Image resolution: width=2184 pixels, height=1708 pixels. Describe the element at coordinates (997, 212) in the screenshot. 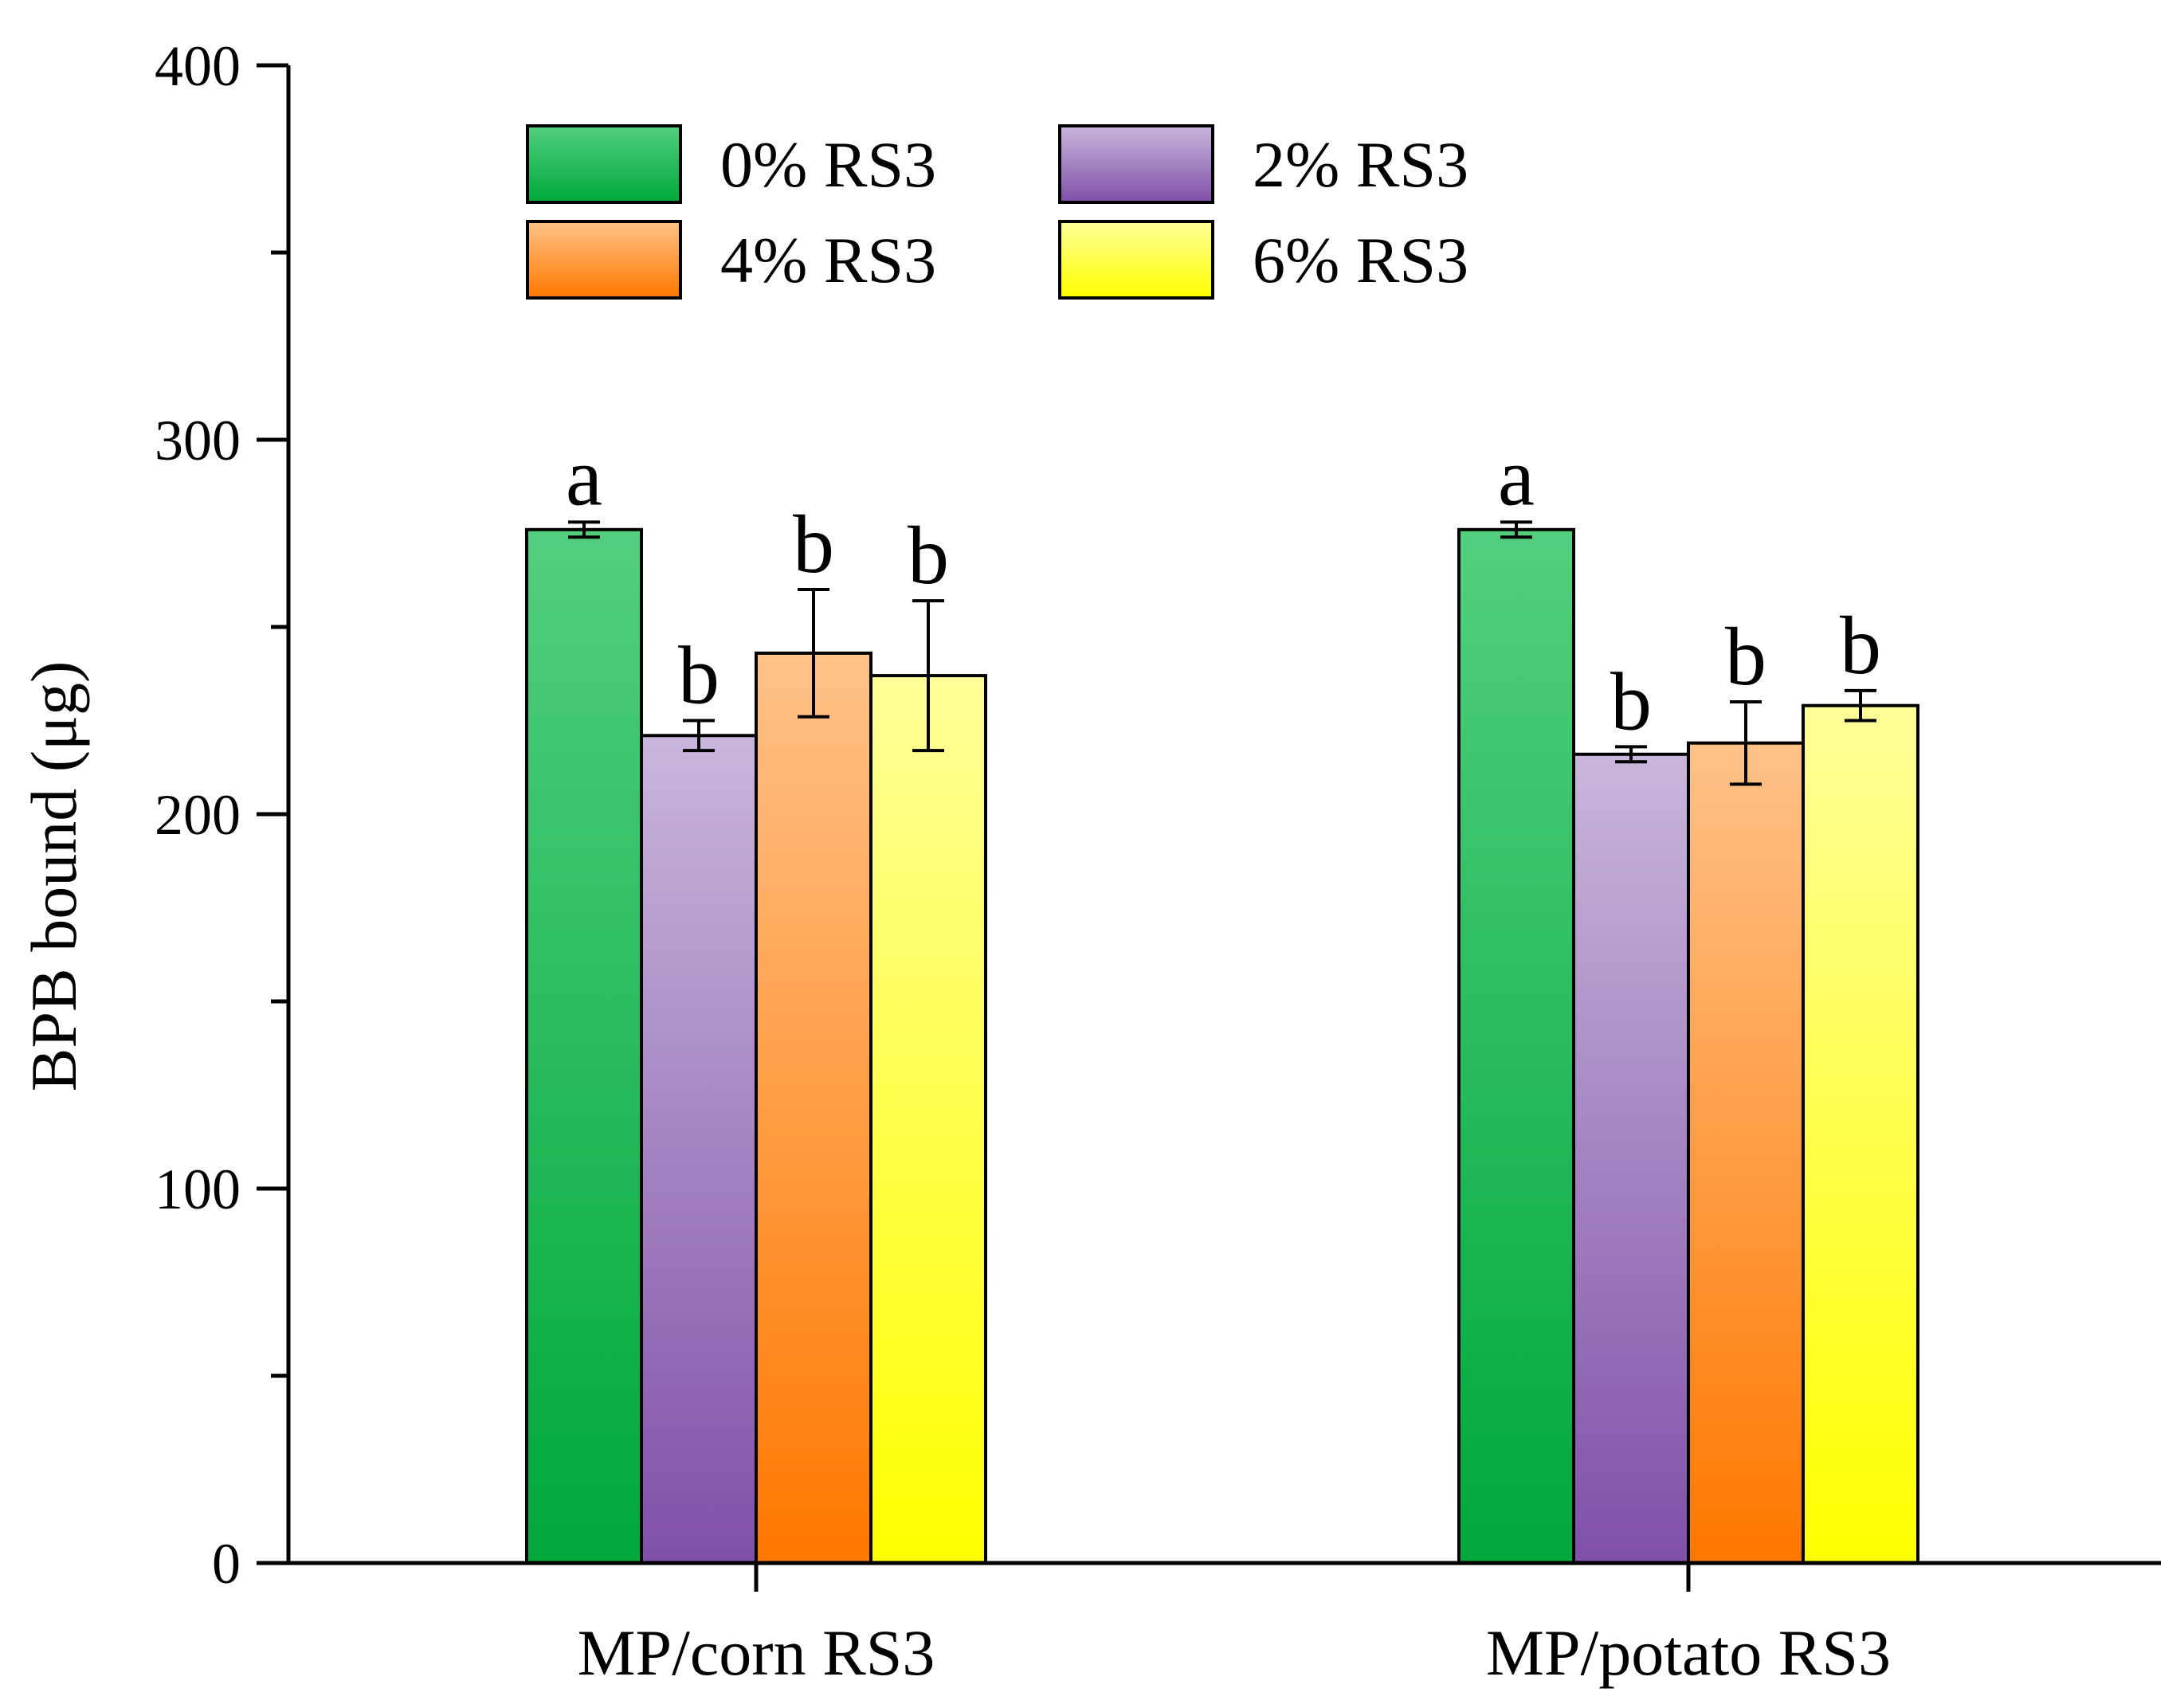

I see `legend: 0% RS3 2% RS3 4% RS3 6% RS3` at that location.